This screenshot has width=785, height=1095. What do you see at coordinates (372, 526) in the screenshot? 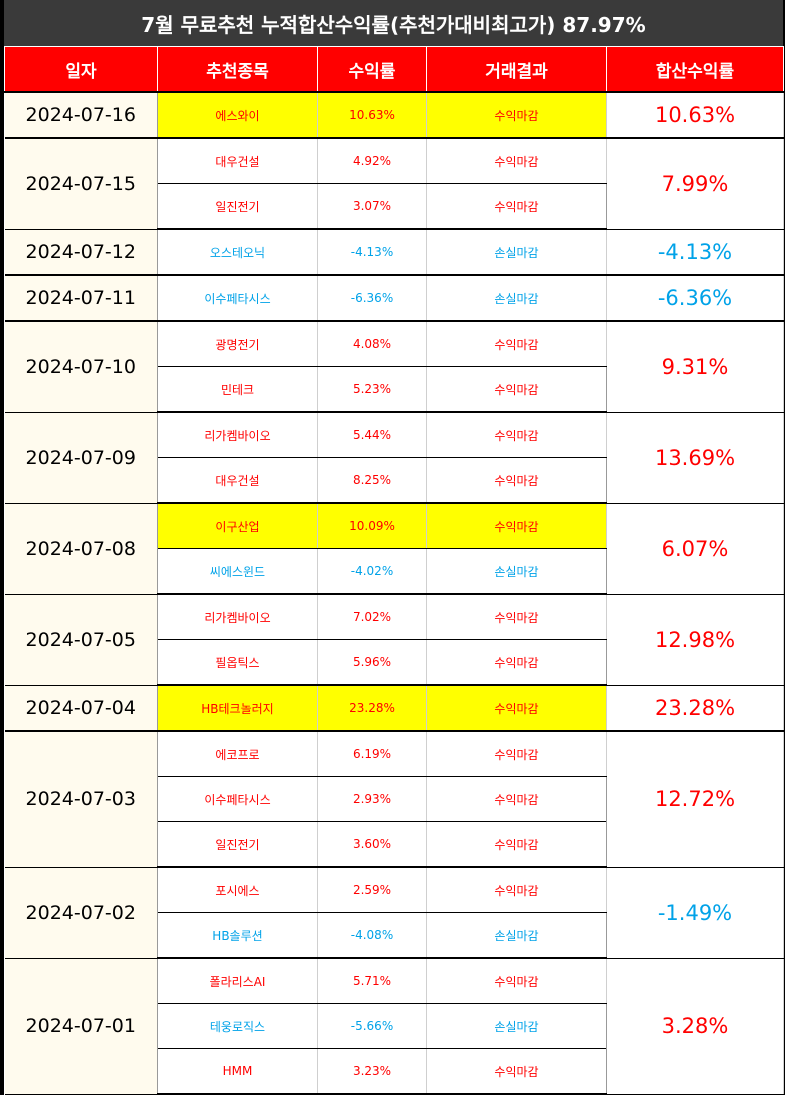
I see `stock-rate: 10.09%` at bounding box center [372, 526].